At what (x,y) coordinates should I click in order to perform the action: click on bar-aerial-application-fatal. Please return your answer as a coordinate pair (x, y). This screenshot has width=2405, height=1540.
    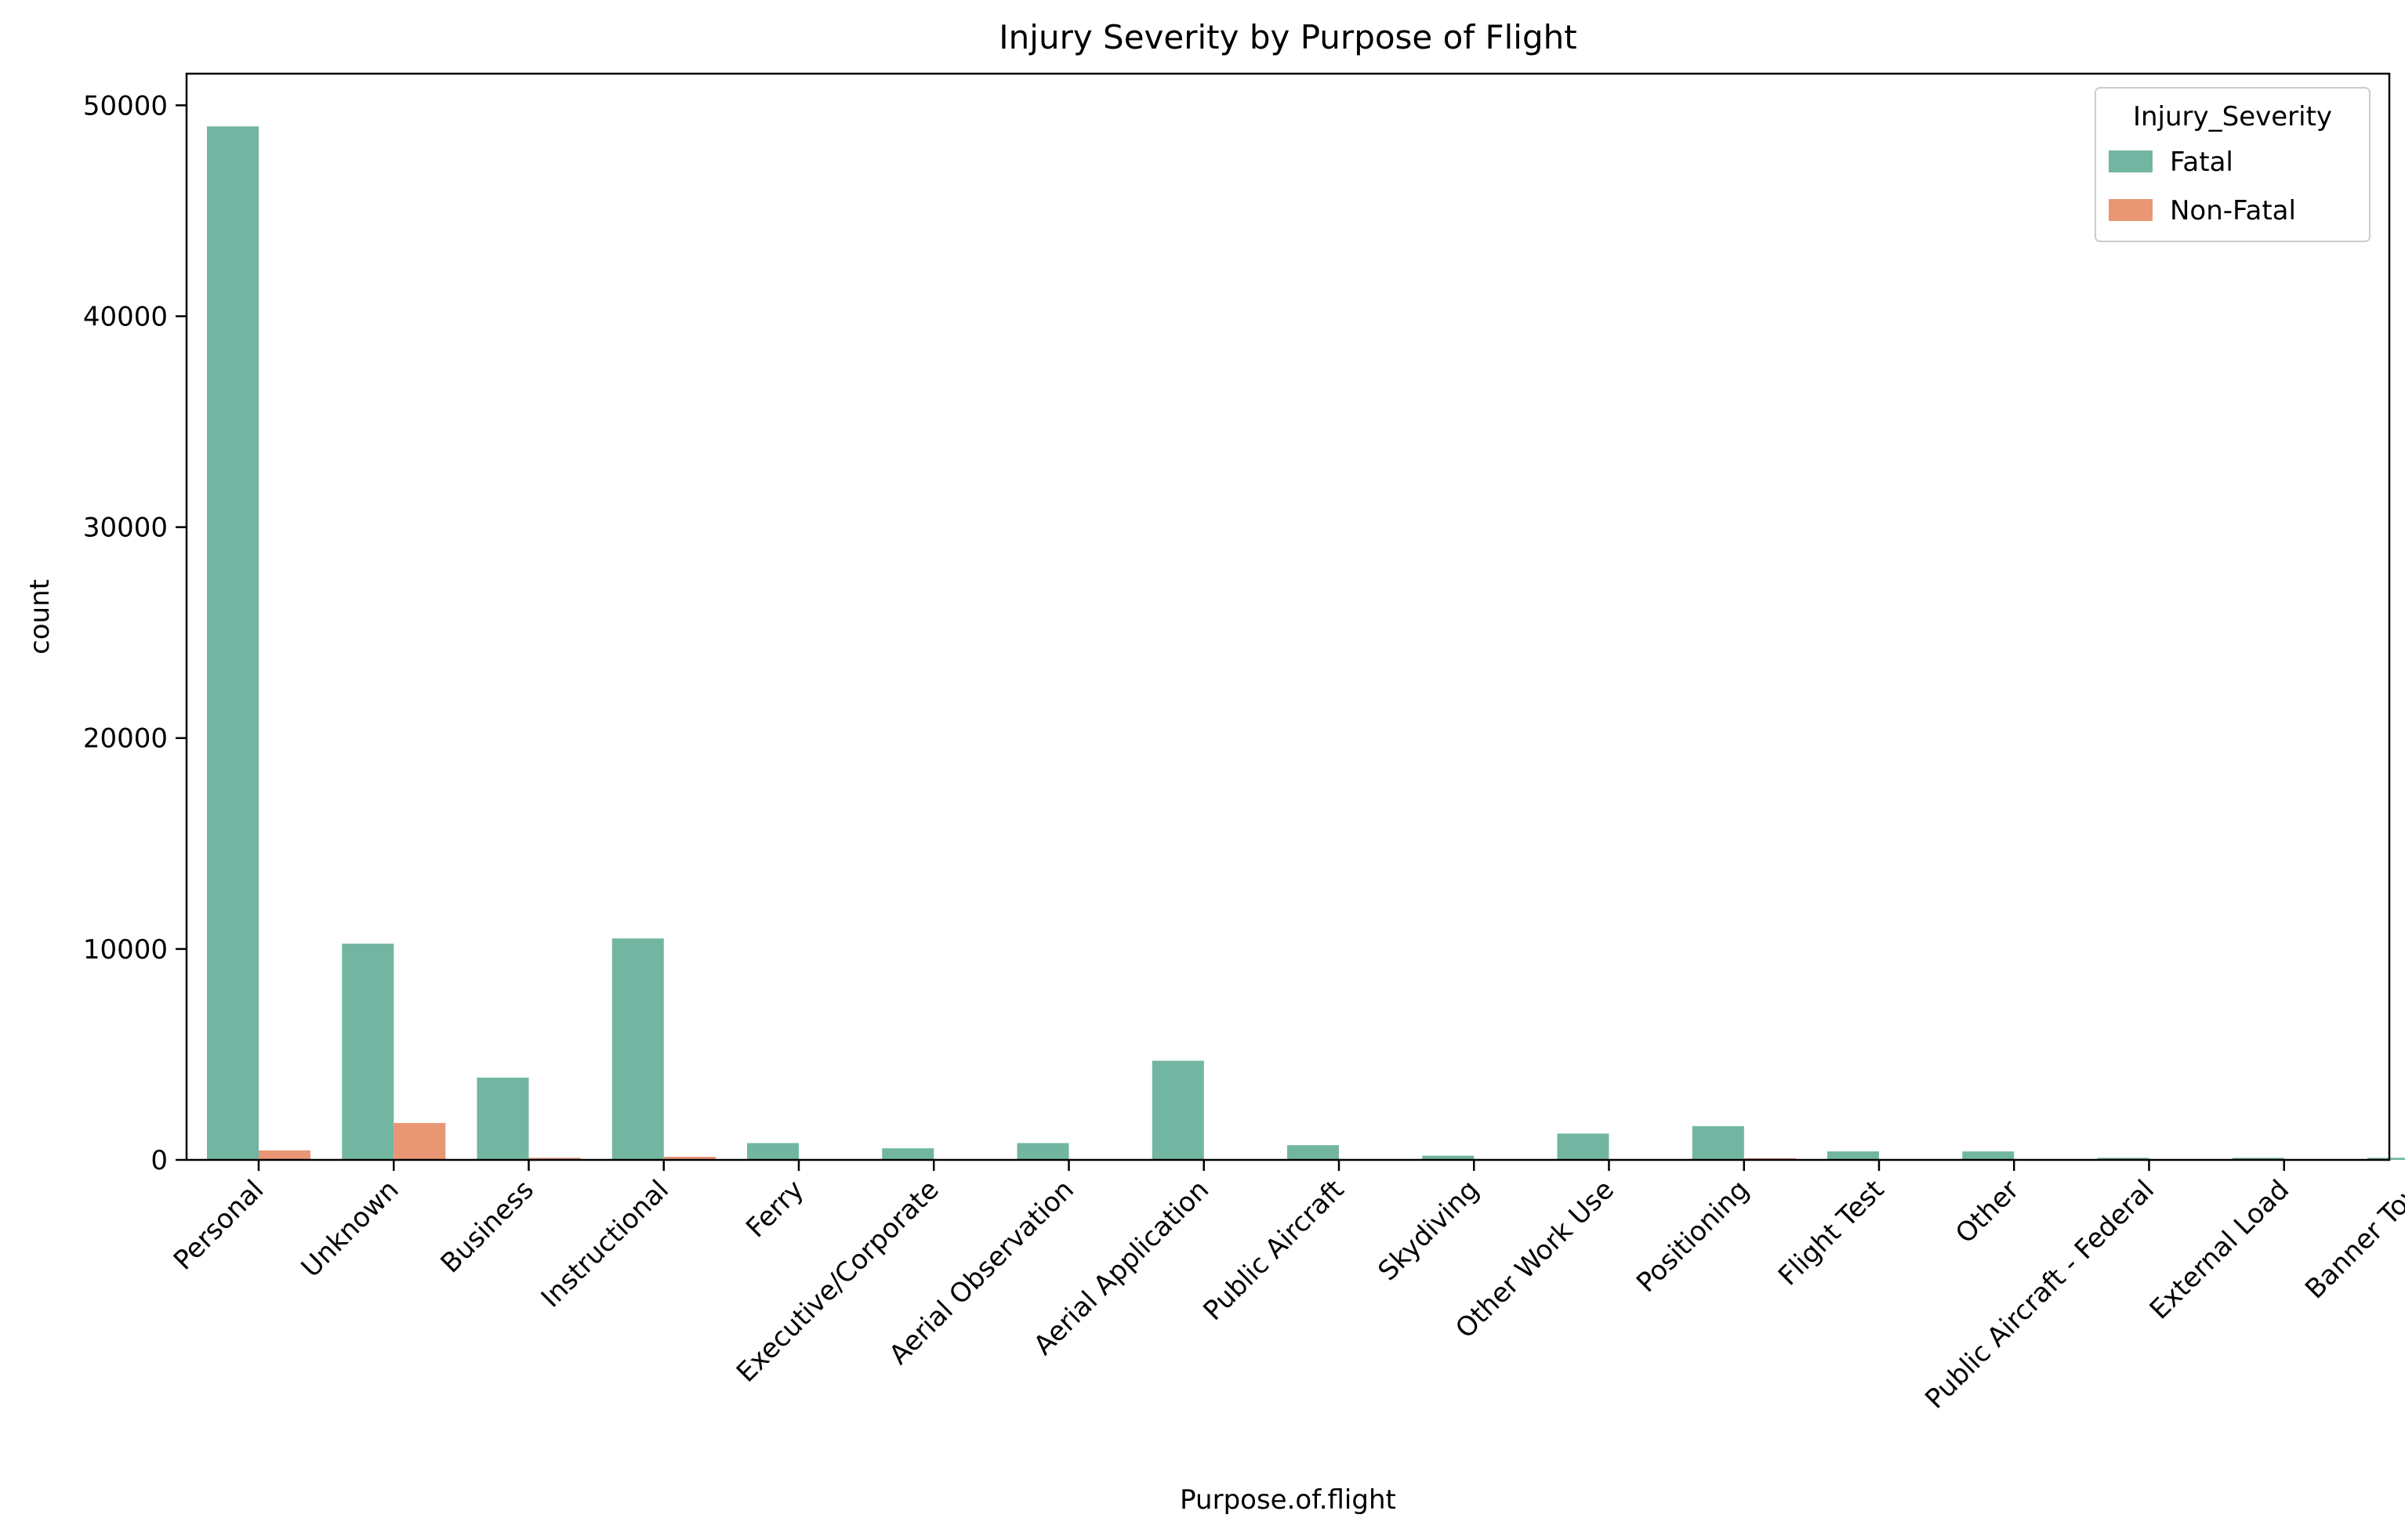
    Looking at the image, I should click on (1178, 1110).